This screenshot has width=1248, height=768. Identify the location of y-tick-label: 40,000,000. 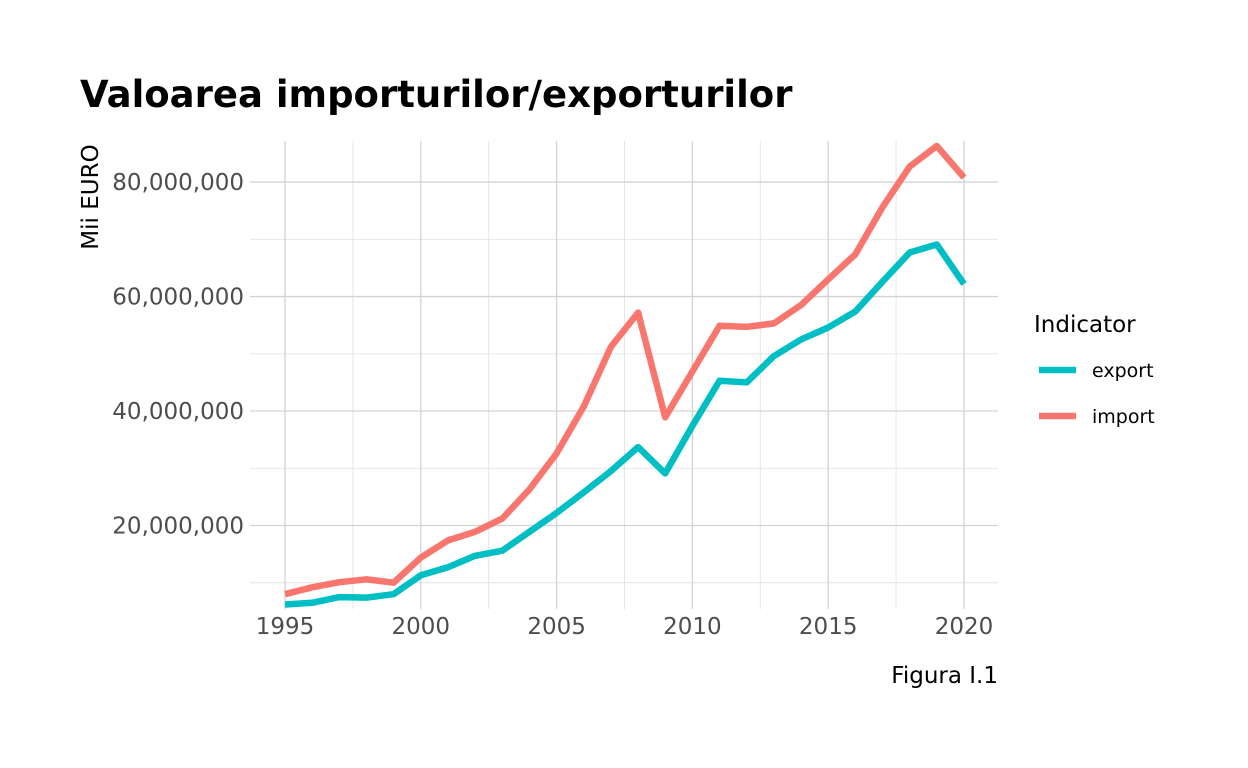
(178, 412).